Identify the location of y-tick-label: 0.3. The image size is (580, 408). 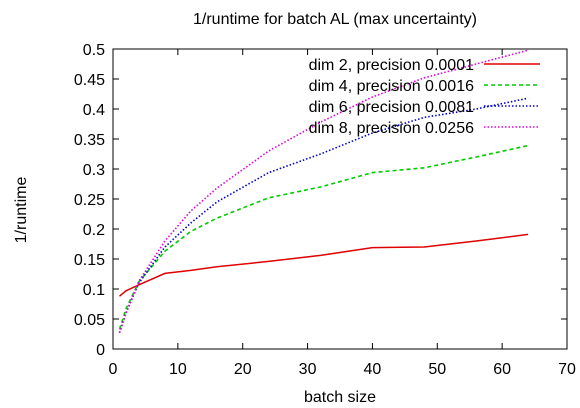
(94, 170).